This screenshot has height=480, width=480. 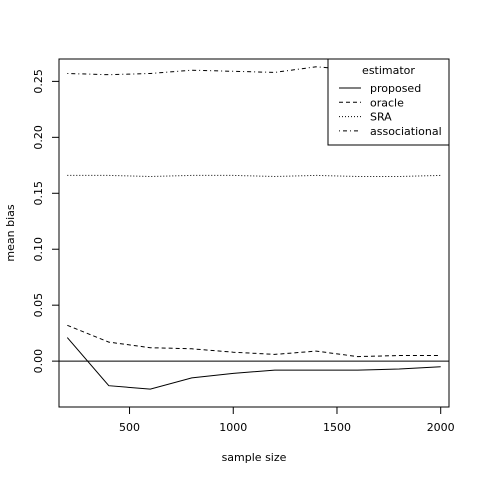 What do you see at coordinates (10, 232) in the screenshot?
I see `y-axis-label: mean bias` at bounding box center [10, 232].